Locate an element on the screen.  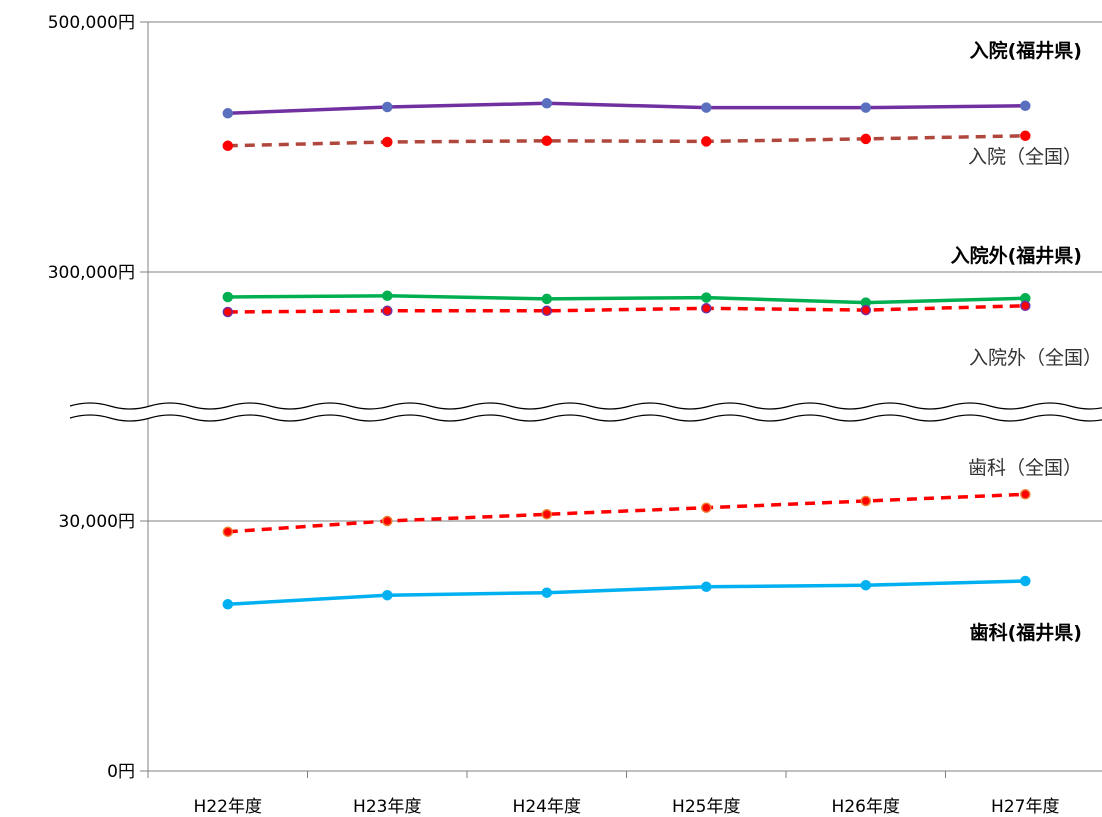
x-tick-label: H26年度 is located at coordinates (866, 807).